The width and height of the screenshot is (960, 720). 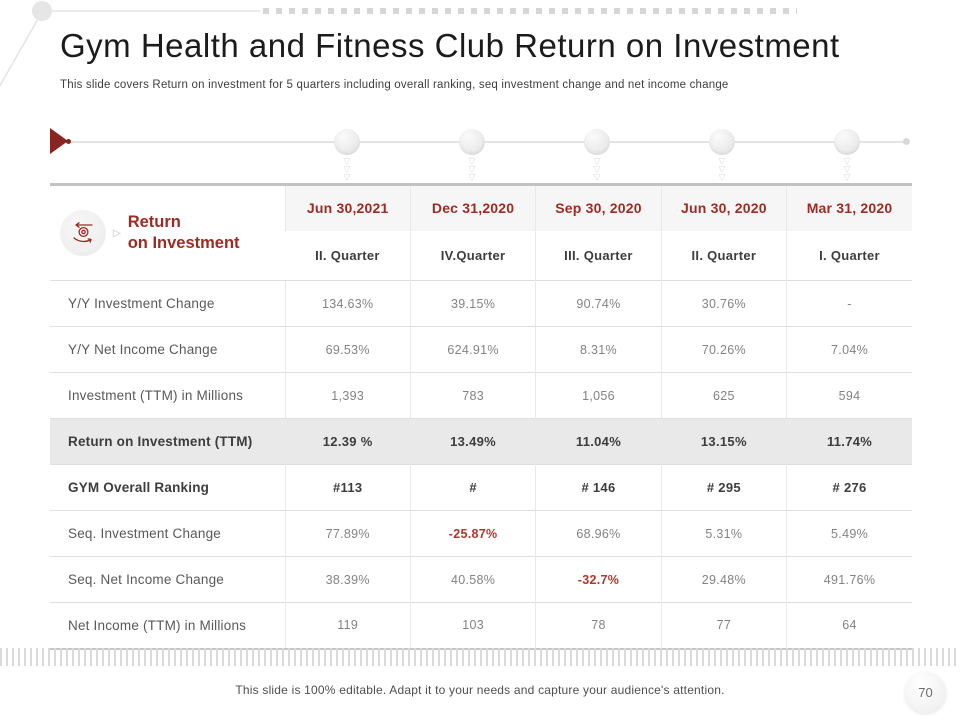 I want to click on cell-value: 13.15%, so click(x=723, y=441).